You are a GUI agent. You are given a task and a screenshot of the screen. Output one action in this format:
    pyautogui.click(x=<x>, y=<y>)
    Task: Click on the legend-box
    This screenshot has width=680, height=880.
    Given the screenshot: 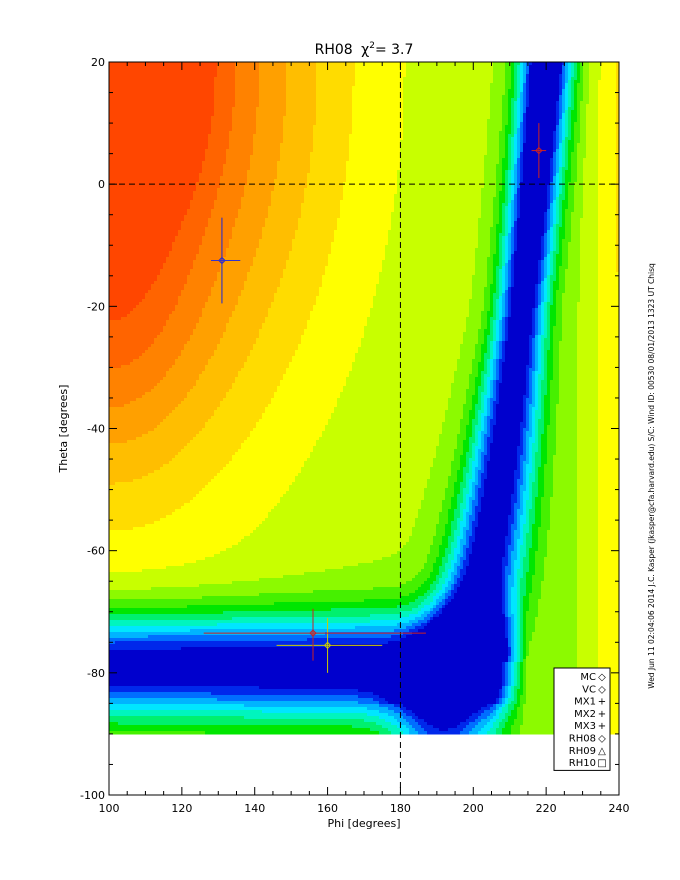 What is the action you would take?
    pyautogui.click(x=582, y=719)
    